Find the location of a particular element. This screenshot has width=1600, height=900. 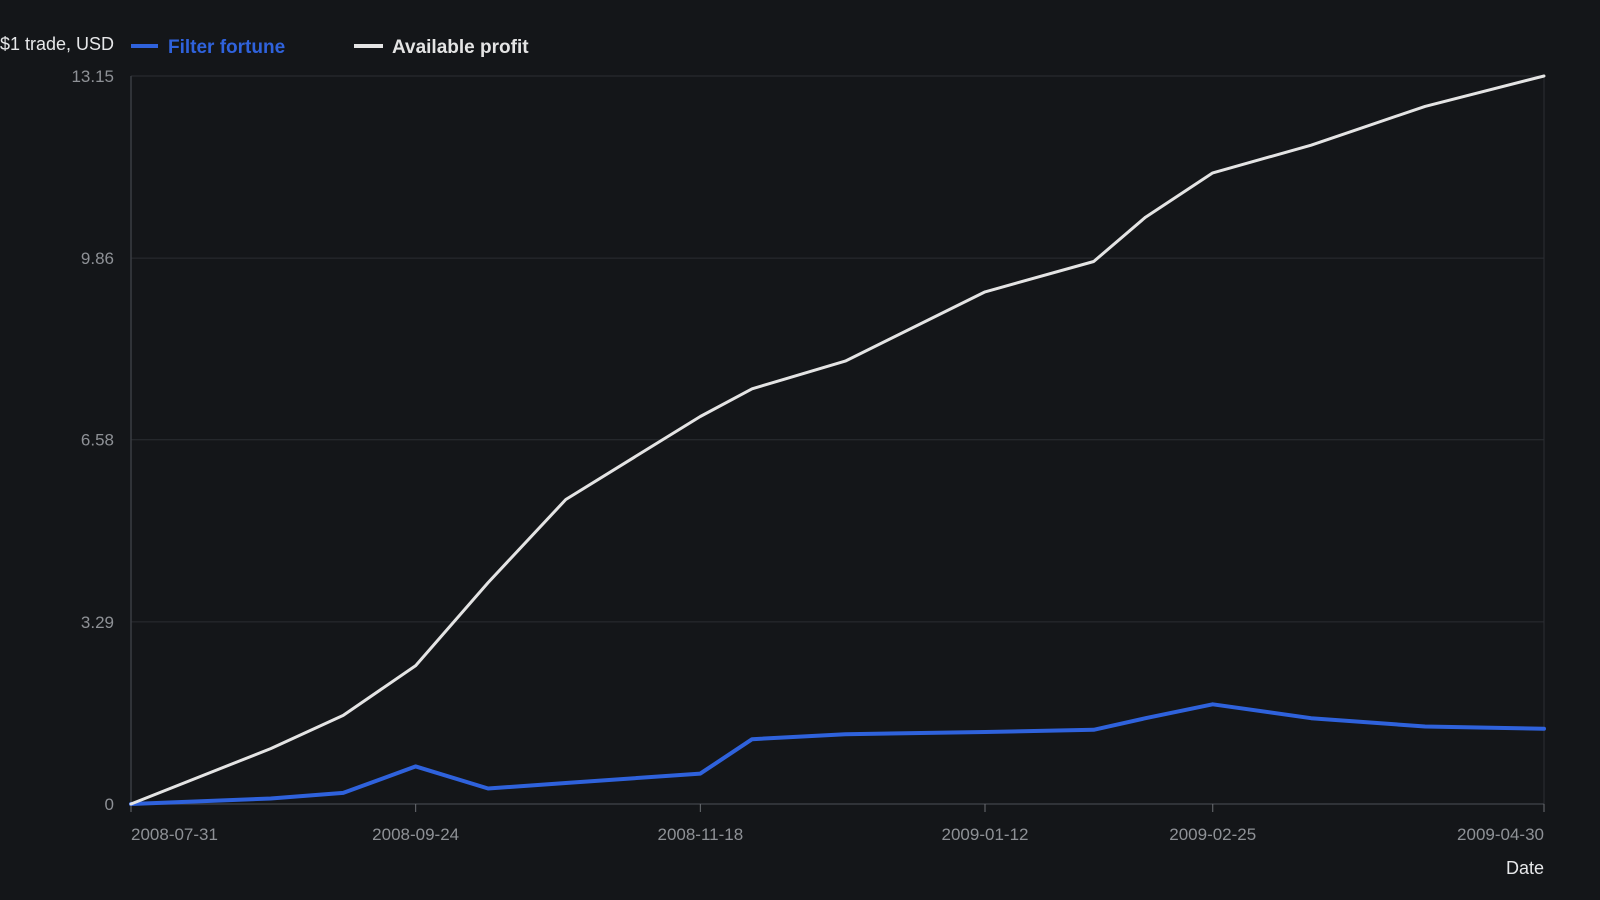

x-tick-label: 2009-02-25 is located at coordinates (1212, 834).